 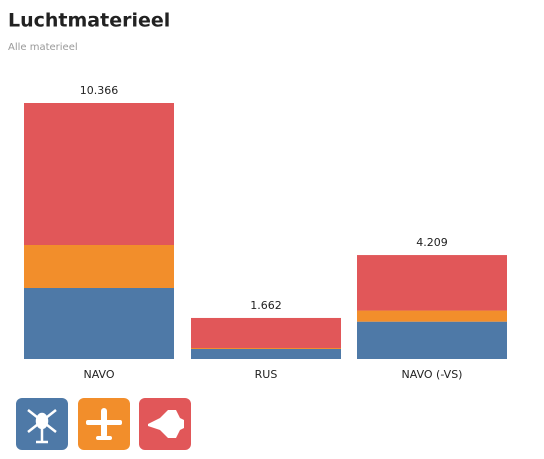 I want to click on x-tick-label: NAVO (-VS), so click(x=432, y=374).